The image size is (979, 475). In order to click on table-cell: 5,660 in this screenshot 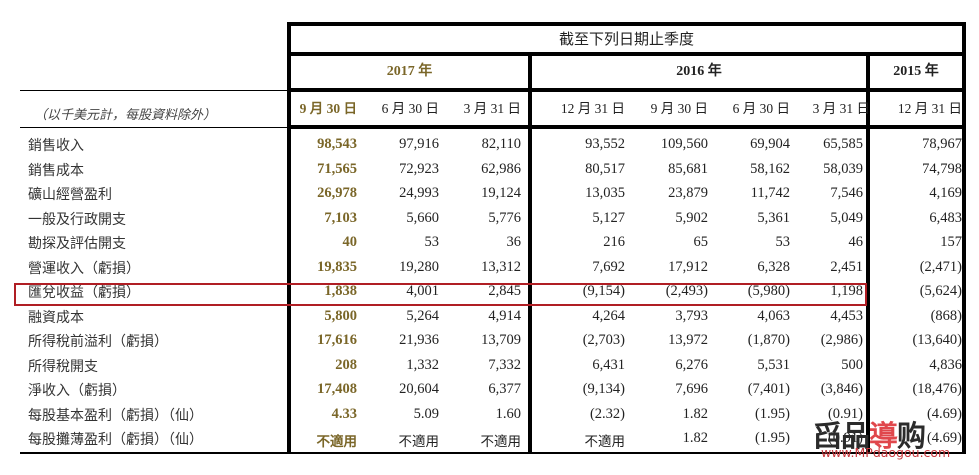, I will do `click(422, 217)`.